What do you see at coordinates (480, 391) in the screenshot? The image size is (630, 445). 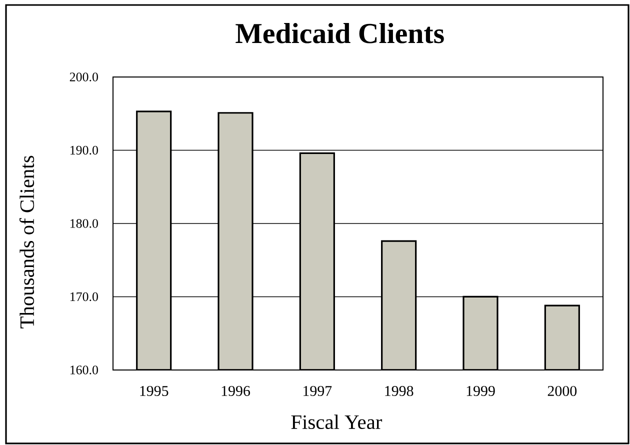 I see `x-tick-label: 1999` at bounding box center [480, 391].